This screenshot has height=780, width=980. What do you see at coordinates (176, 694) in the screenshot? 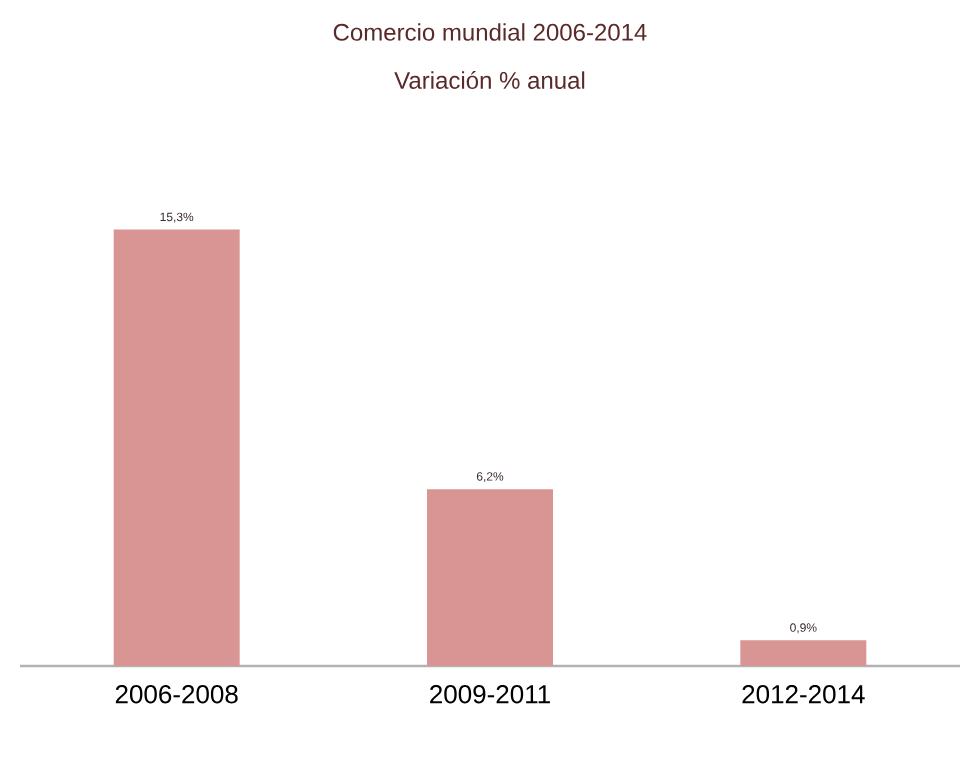
I see `x-tick-label: 2006-2008` at bounding box center [176, 694].